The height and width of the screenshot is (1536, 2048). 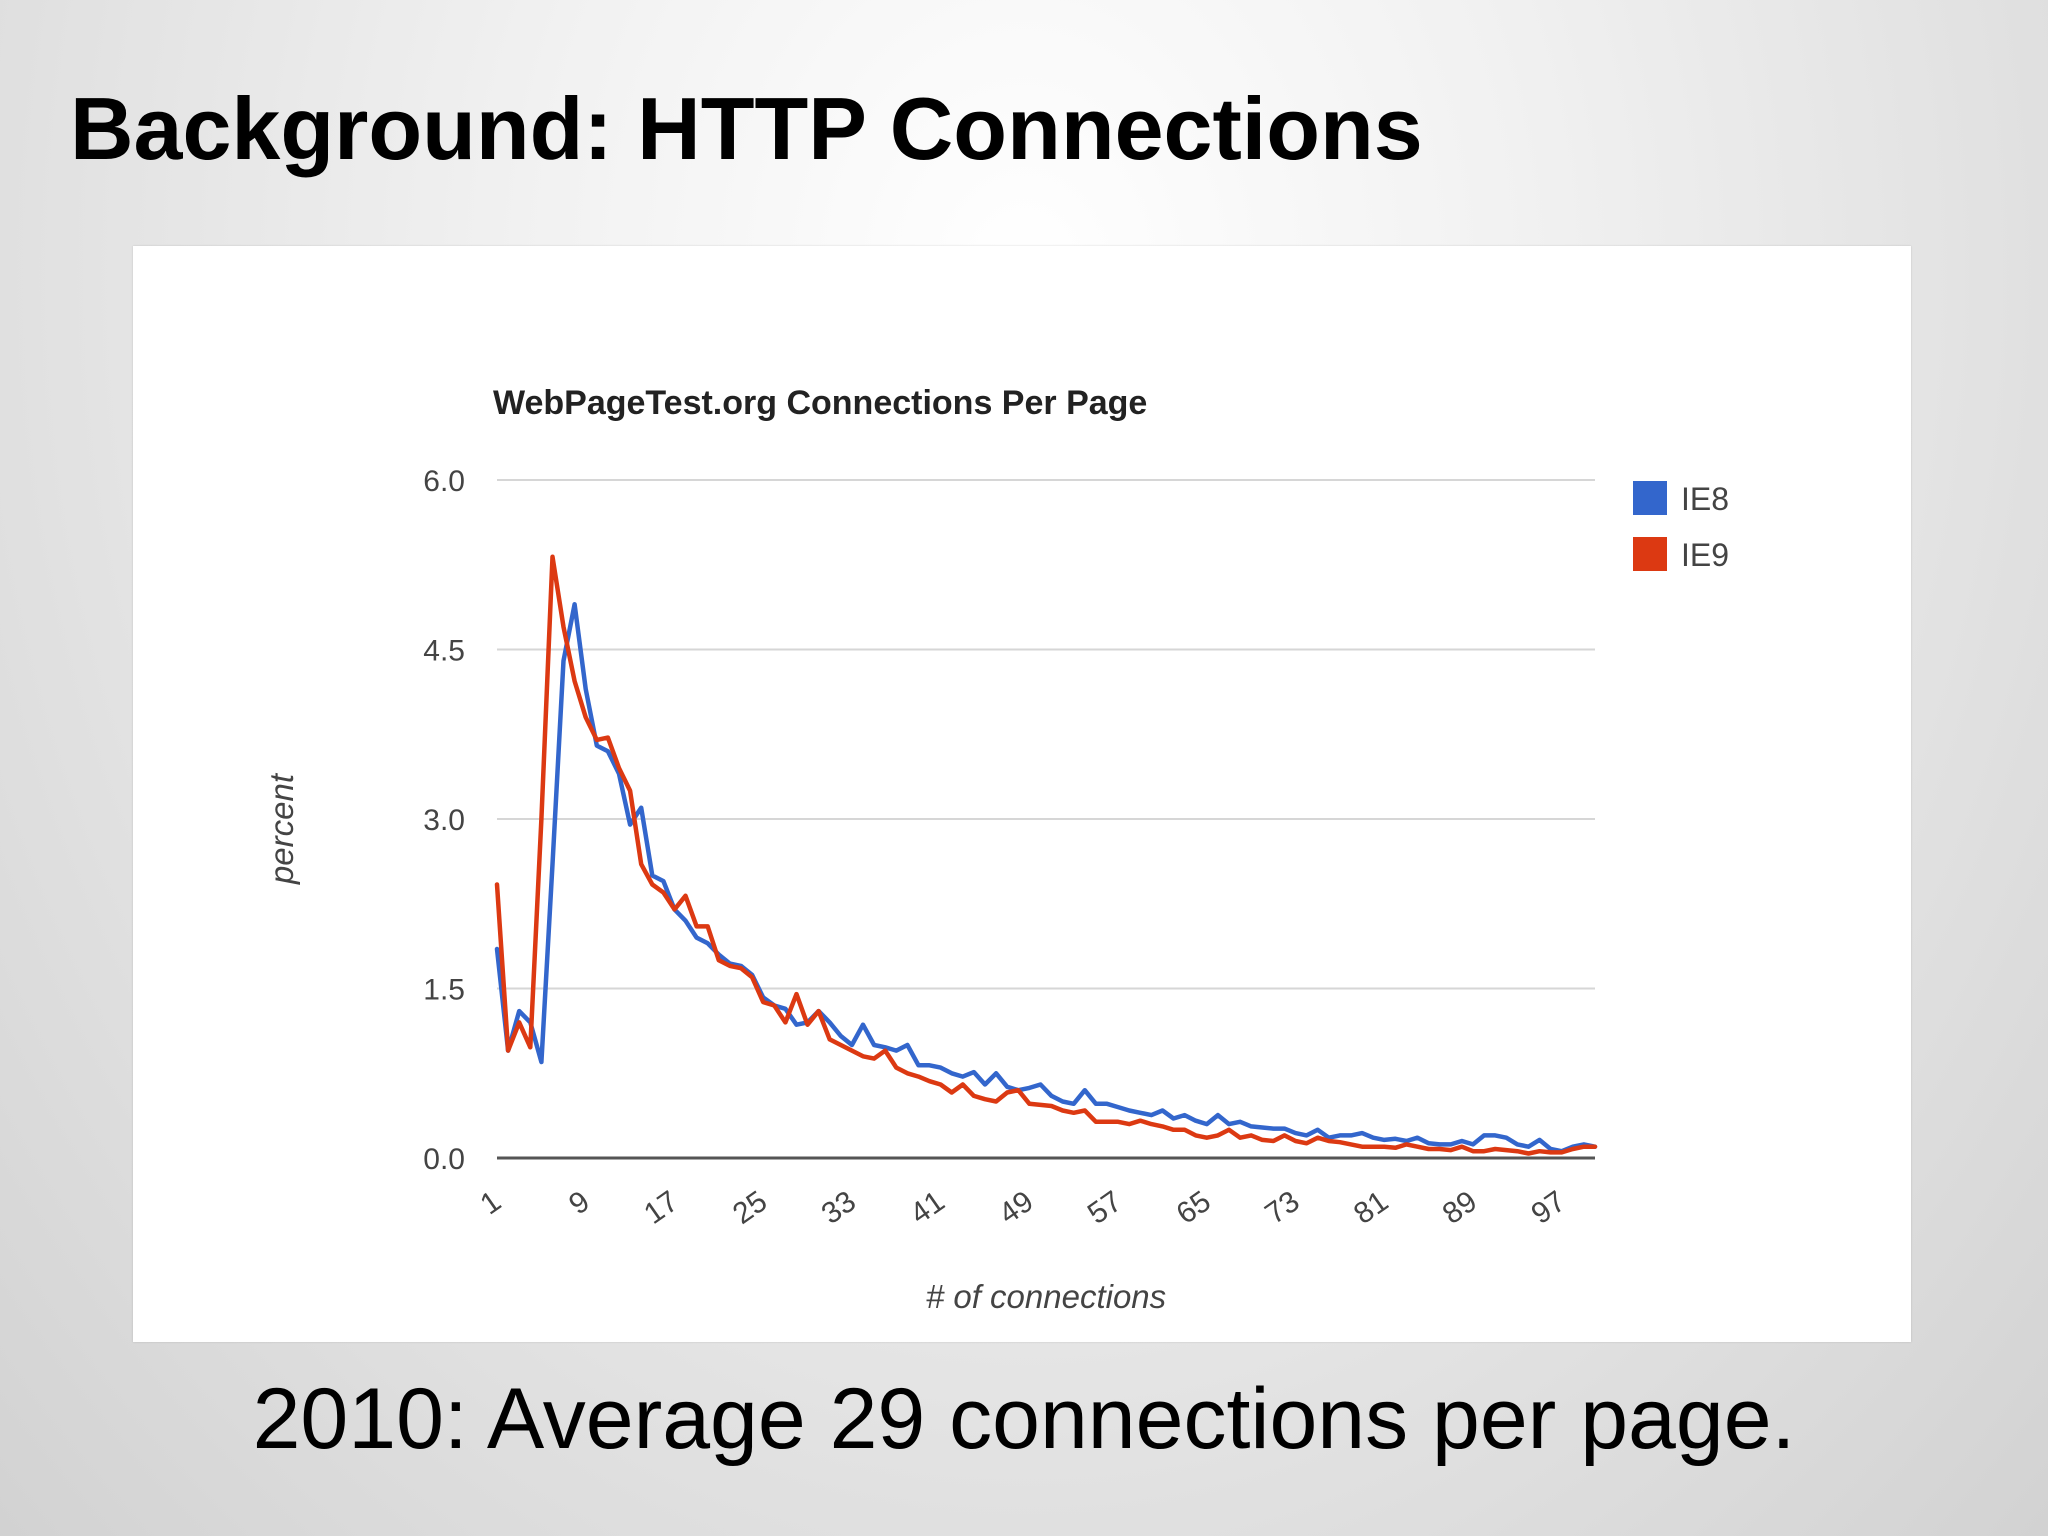 I want to click on x-tick-label: 97, so click(x=1548, y=1208).